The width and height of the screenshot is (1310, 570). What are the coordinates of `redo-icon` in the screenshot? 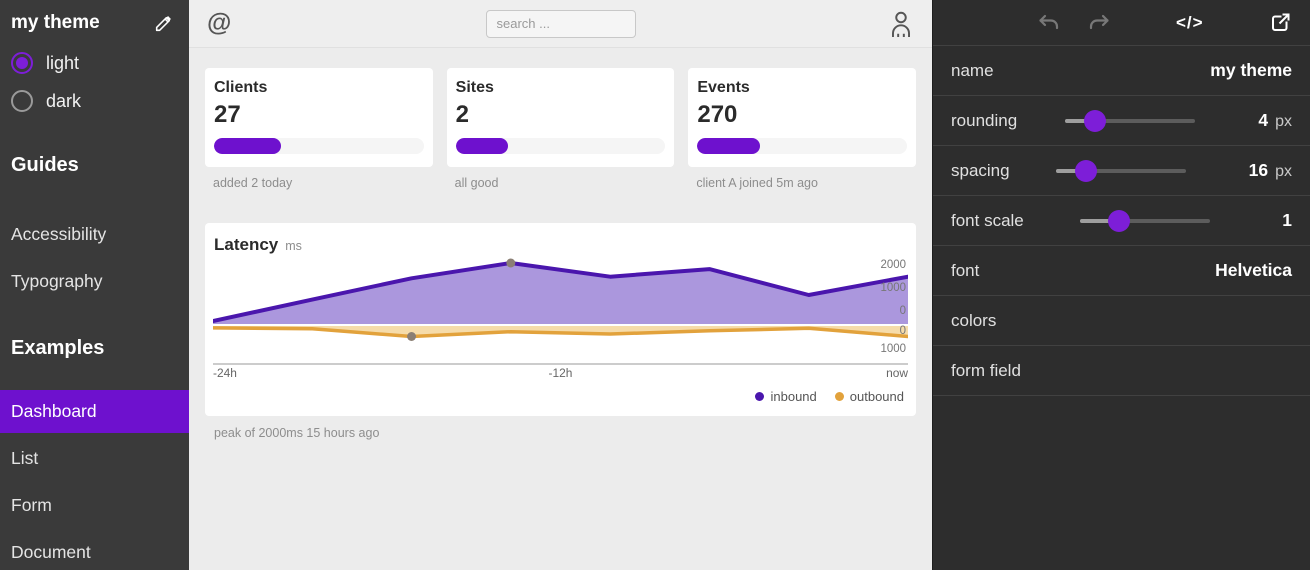 It's located at (1099, 23).